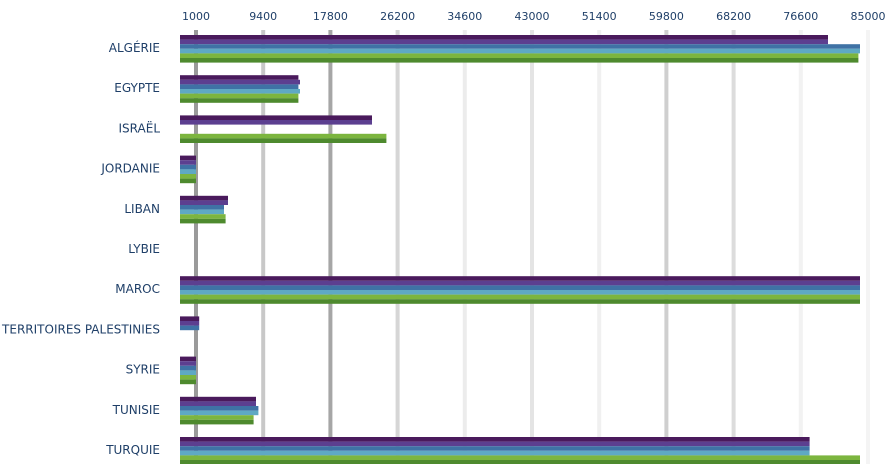 The image size is (889, 464). I want to click on x-tick-label: 68200, so click(733, 16).